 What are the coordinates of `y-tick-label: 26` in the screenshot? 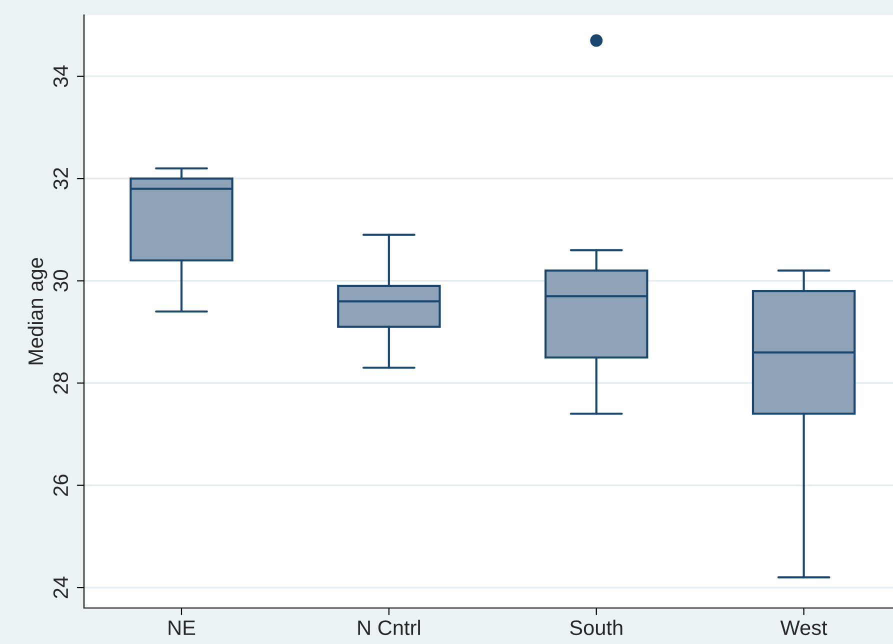 It's located at (60, 485).